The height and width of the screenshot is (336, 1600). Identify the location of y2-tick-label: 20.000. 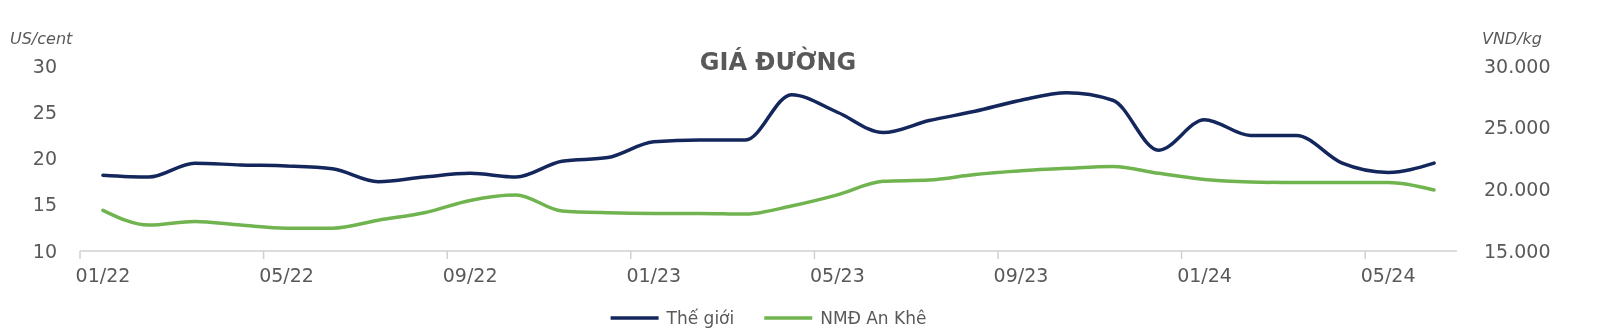
(1517, 188).